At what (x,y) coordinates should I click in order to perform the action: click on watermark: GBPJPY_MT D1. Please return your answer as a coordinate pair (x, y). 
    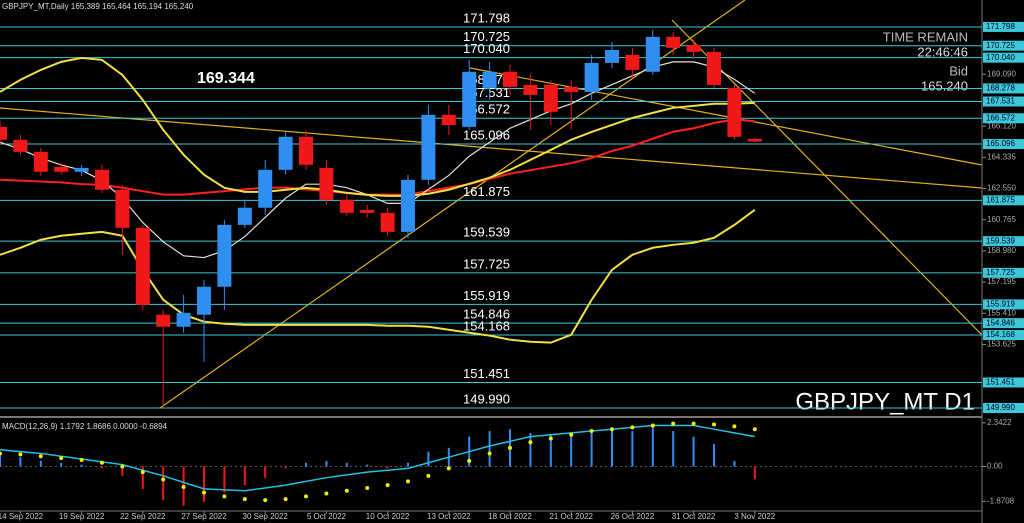
    Looking at the image, I should click on (885, 401).